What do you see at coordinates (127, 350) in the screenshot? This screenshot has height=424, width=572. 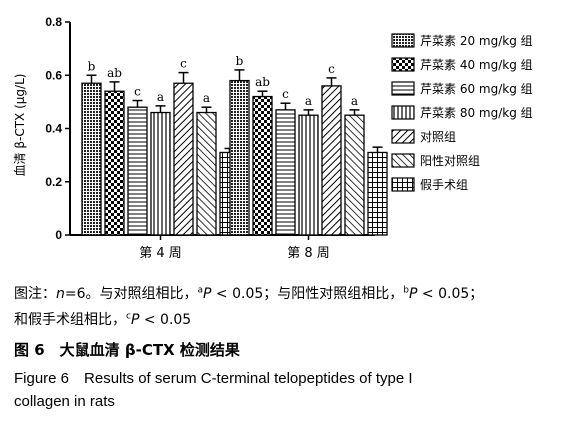 I see `figure-title-cn: 图 6 大鼠血清 β-CTX 检测结果` at bounding box center [127, 350].